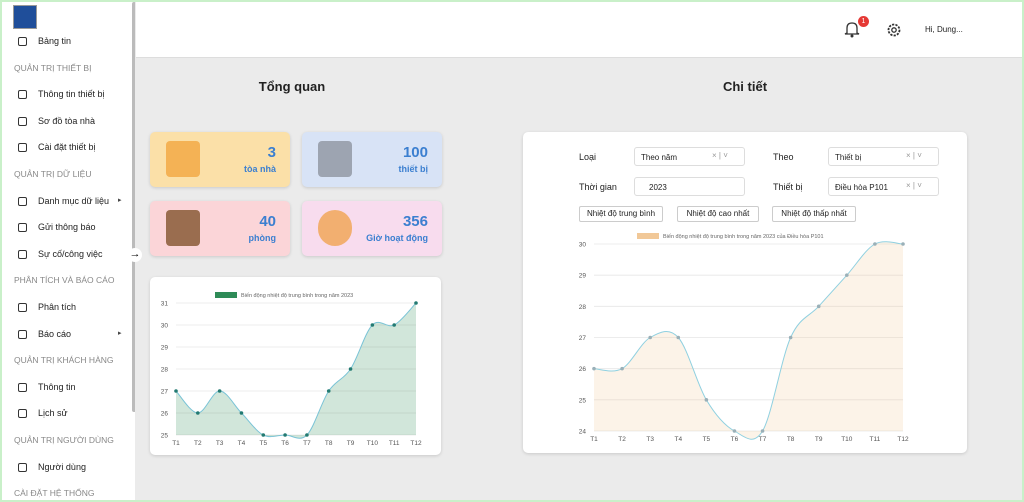  Describe the element at coordinates (583, 245) in the screenshot. I see `y-tick-label: 30` at that location.